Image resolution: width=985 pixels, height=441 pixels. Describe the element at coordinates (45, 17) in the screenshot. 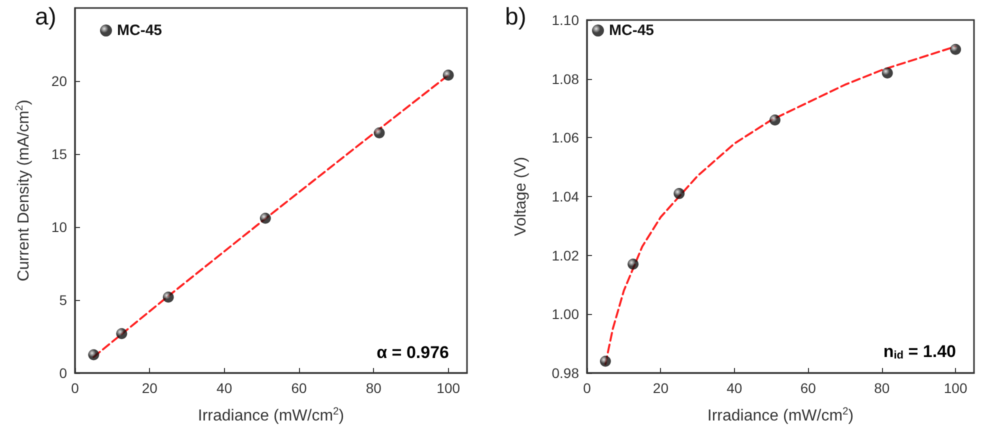

I see `chart-title: a)` at that location.